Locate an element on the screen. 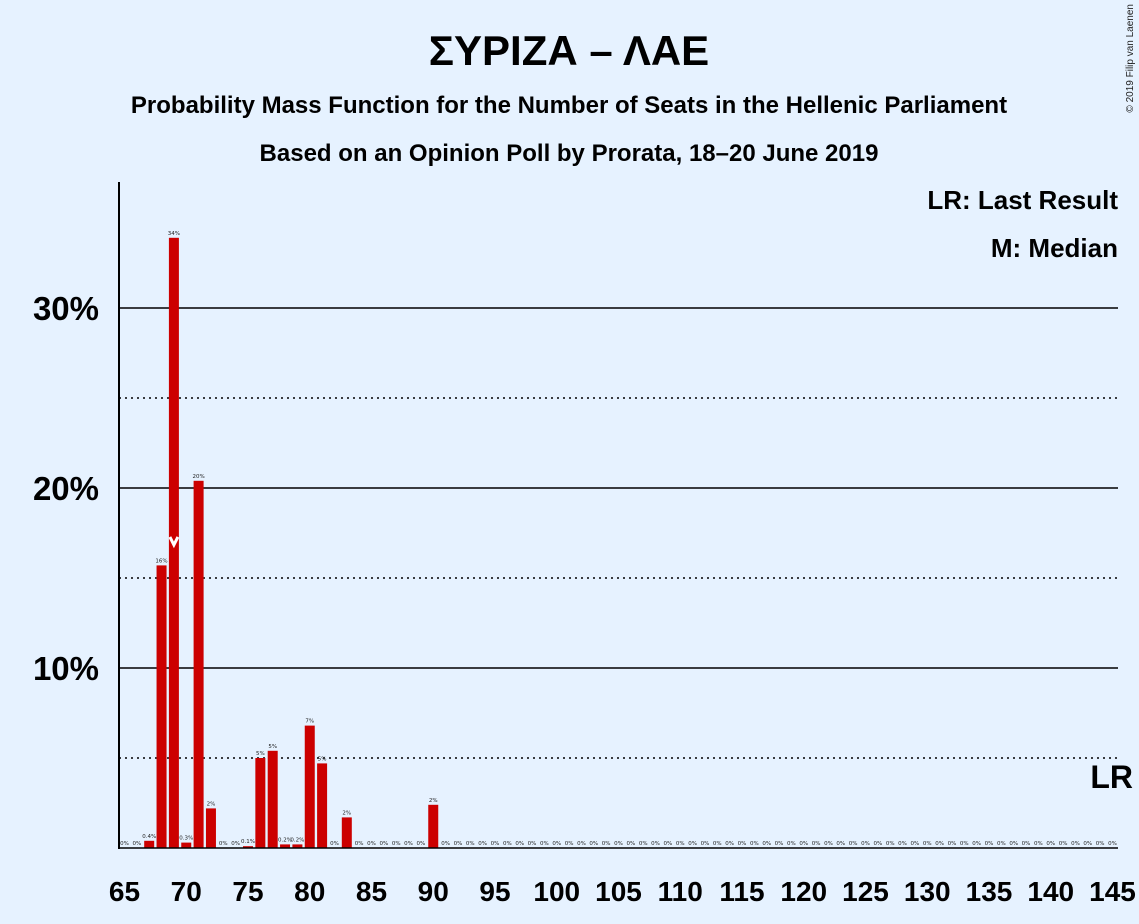 Image resolution: width=1139 pixels, height=924 pixels. bar-label-seat-111: 0% is located at coordinates (692, 844).